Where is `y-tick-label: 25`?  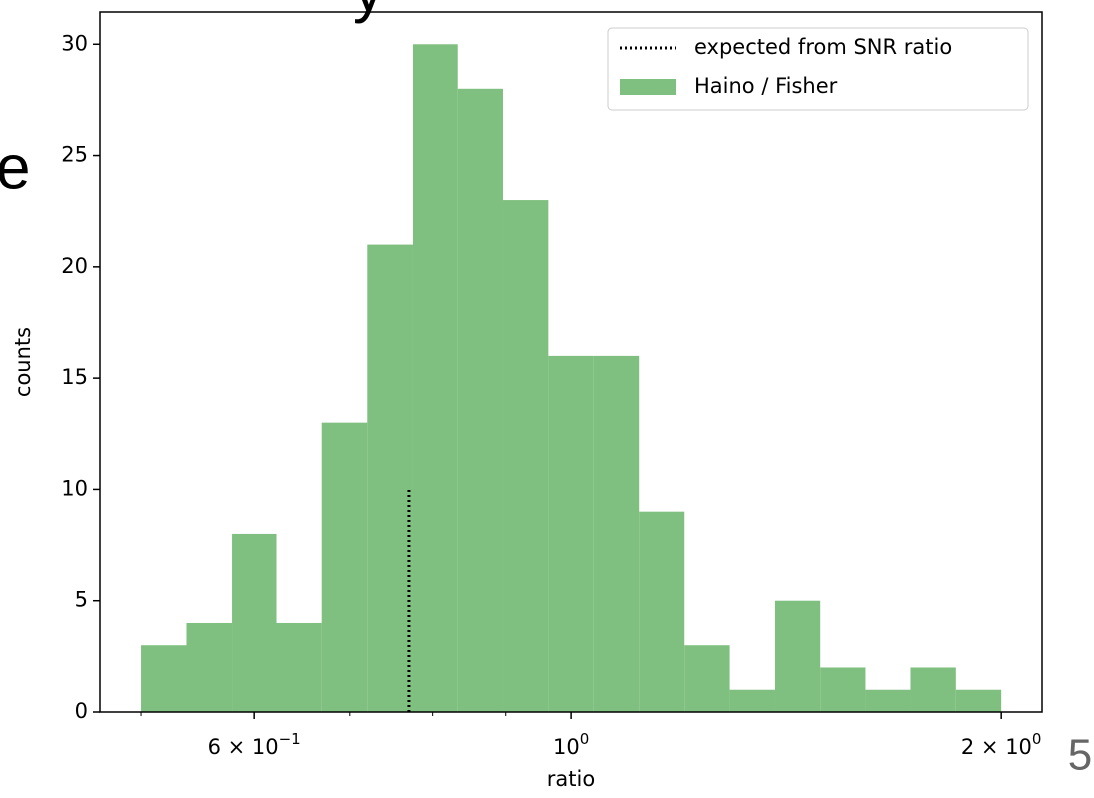
y-tick-label: 25 is located at coordinates (74, 155).